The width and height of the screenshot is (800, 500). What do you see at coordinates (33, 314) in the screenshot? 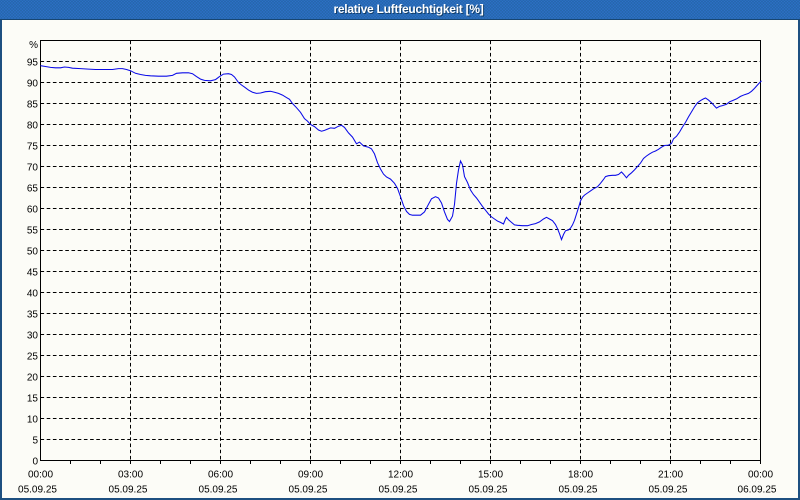
I see `svg-text: 35` at bounding box center [33, 314].